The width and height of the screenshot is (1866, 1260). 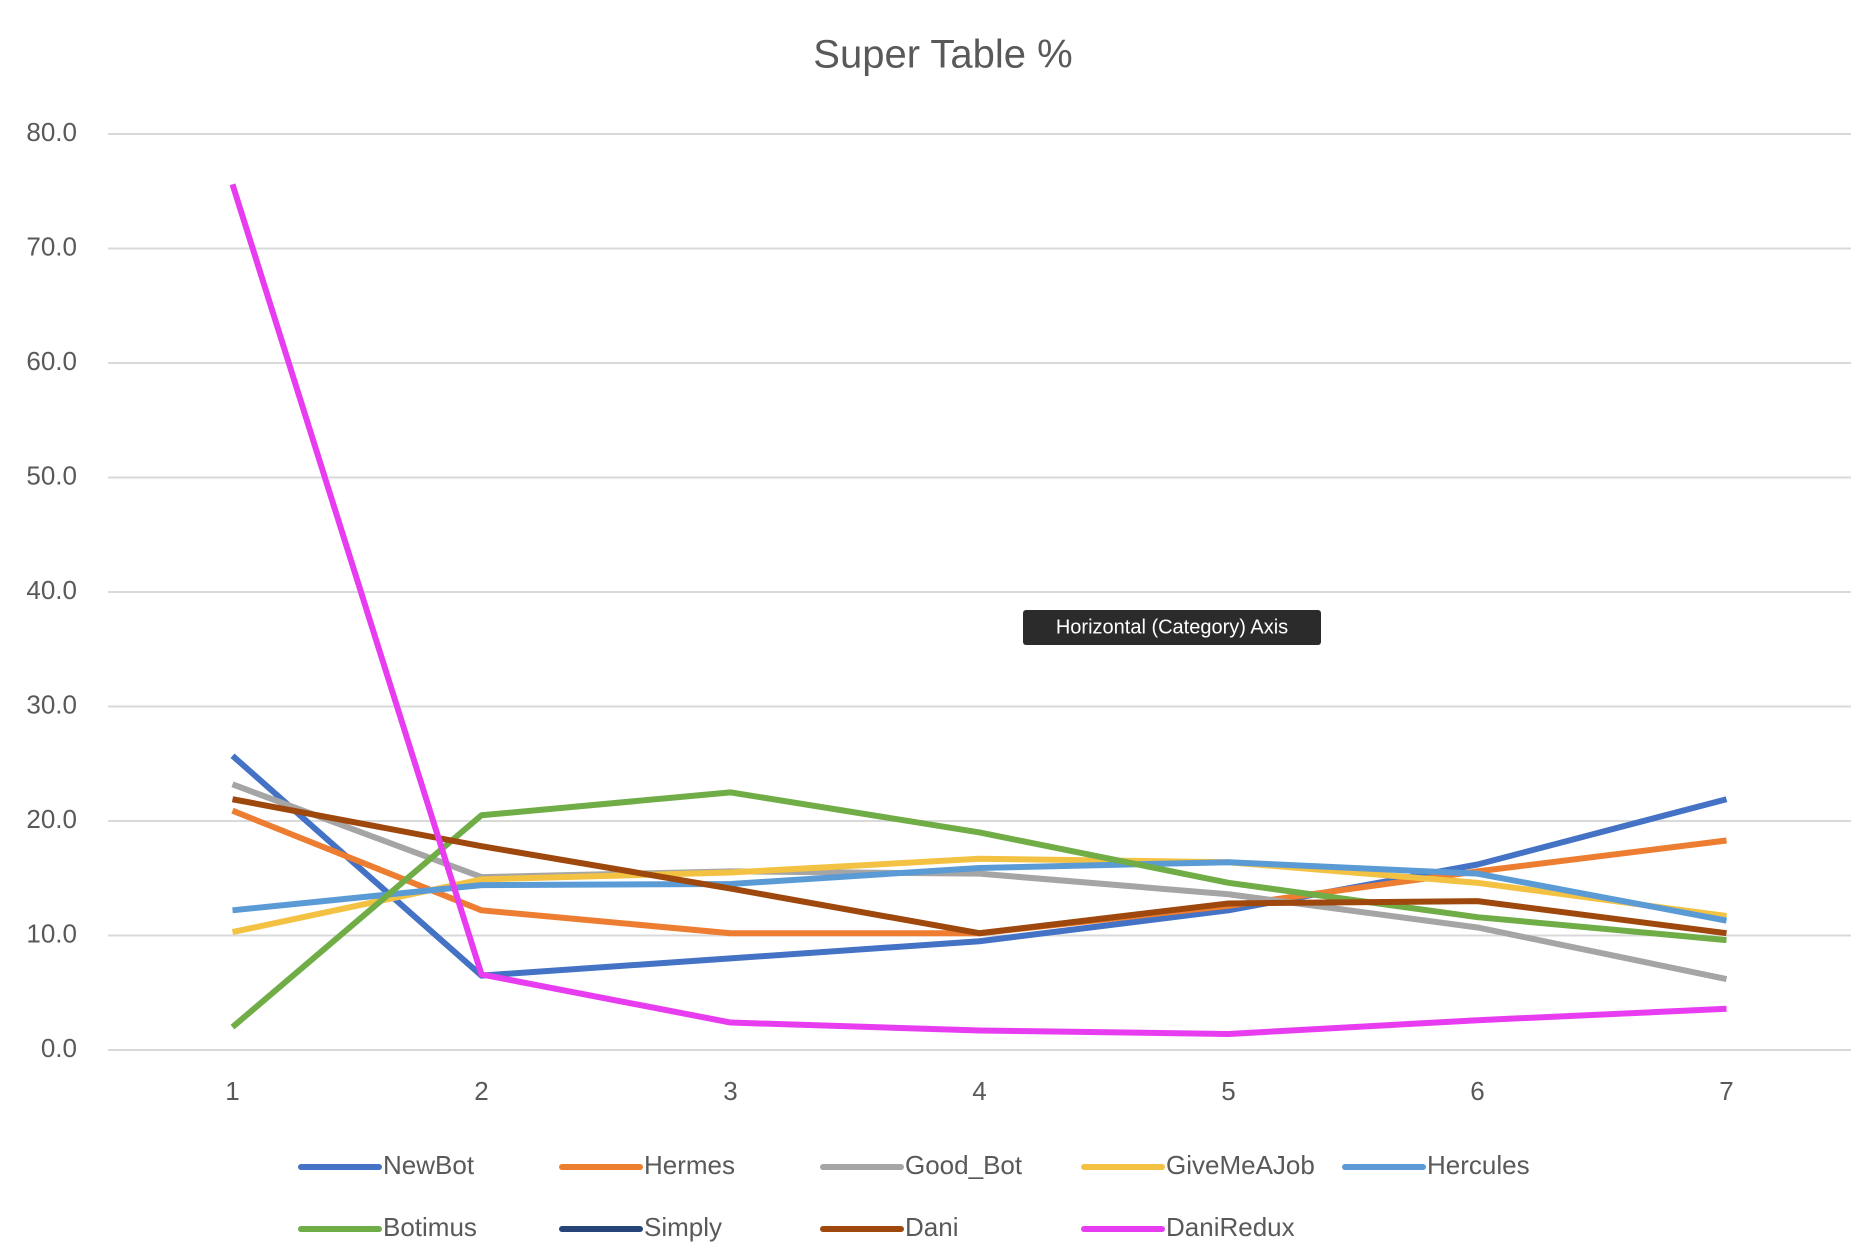 What do you see at coordinates (1240, 1165) in the screenshot?
I see `legend-label: GiveMeAJob` at bounding box center [1240, 1165].